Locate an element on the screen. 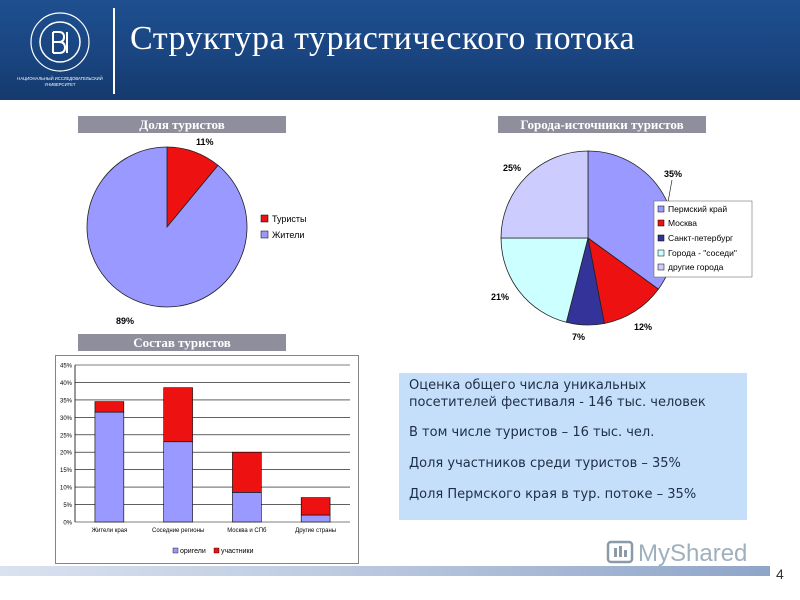 The image size is (800, 600). info-unit-visitors: тыс. человек is located at coordinates (659, 402).